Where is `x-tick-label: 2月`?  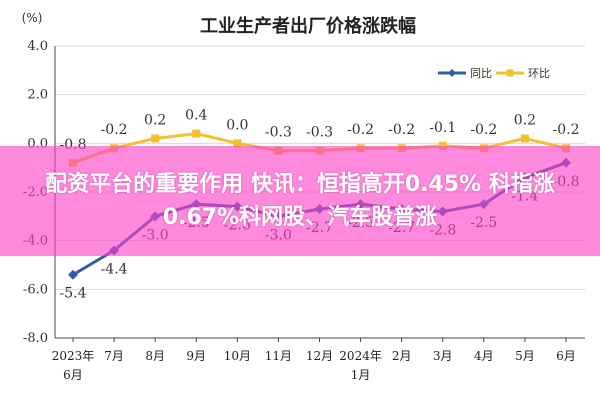
x-tick-label: 2月 is located at coordinates (402, 356).